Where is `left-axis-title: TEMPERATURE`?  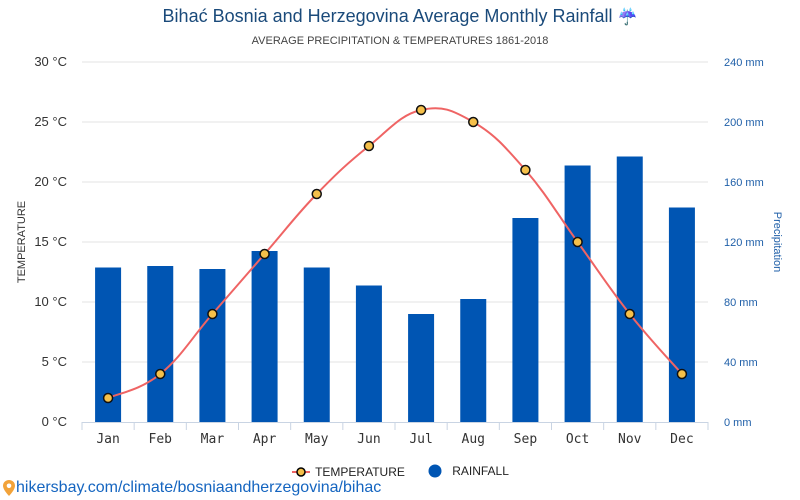
left-axis-title: TEMPERATURE is located at coordinates (22, 242).